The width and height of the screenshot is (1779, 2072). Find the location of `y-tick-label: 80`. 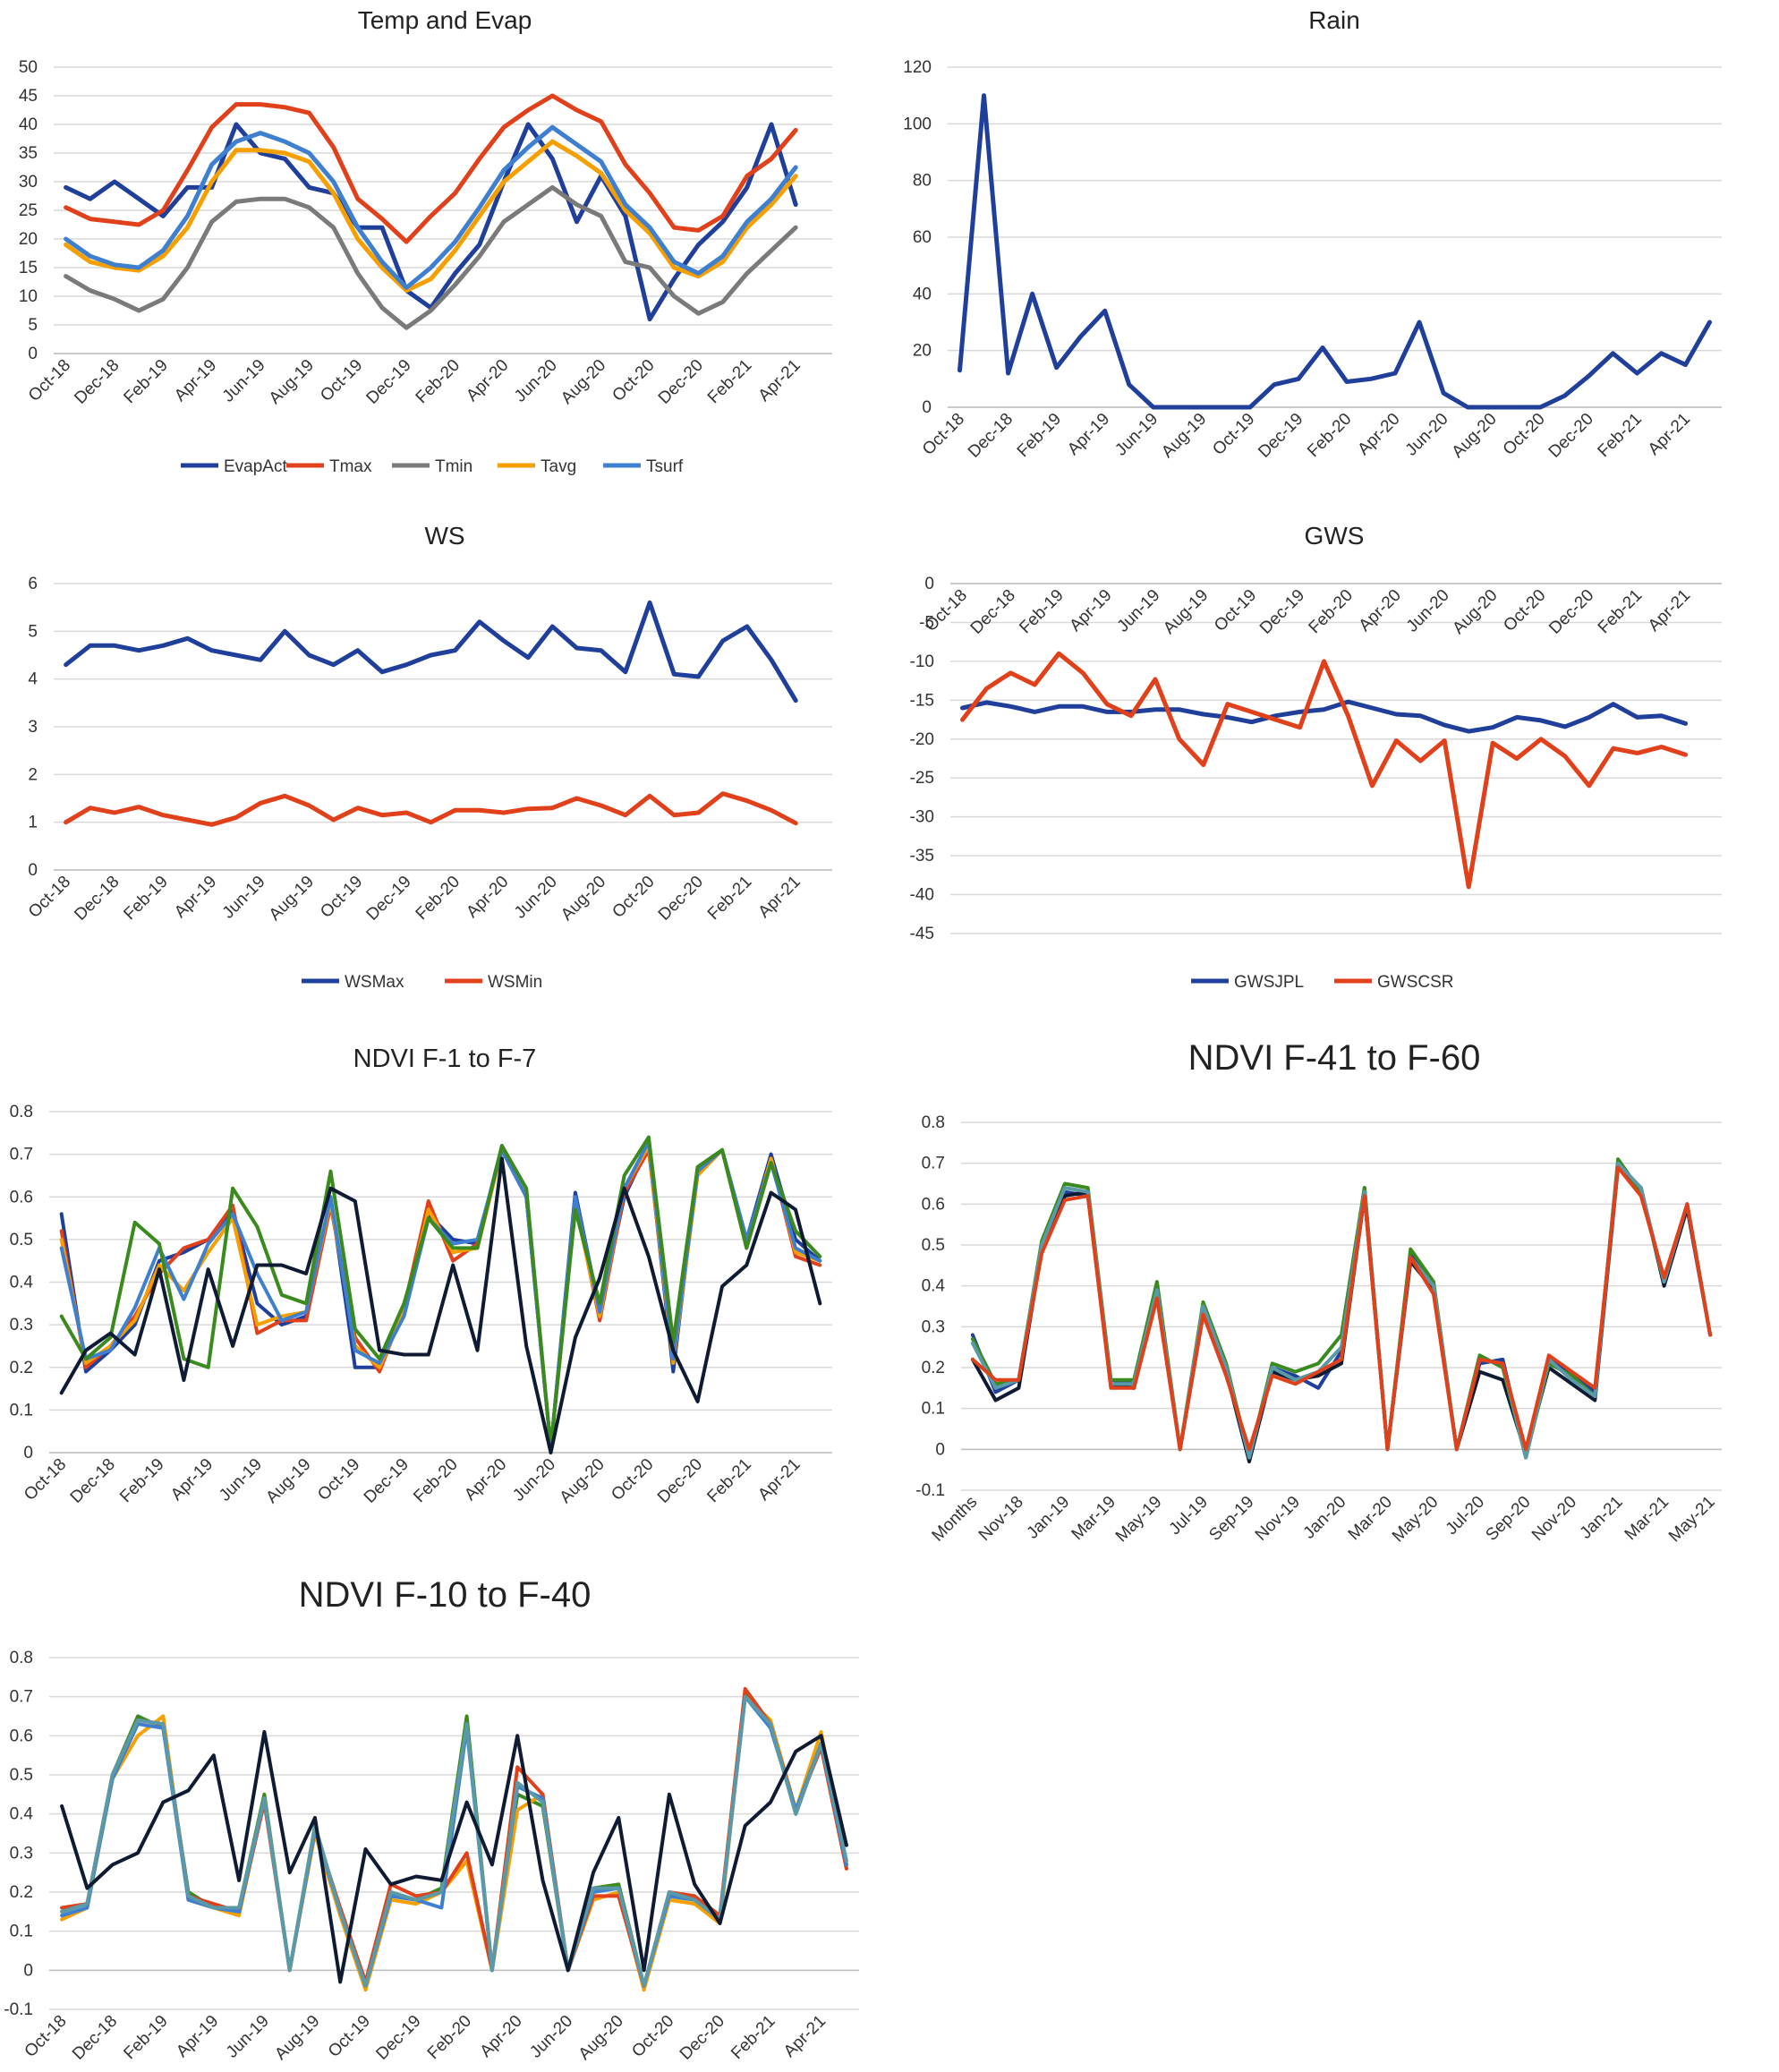

y-tick-label: 80 is located at coordinates (922, 182).